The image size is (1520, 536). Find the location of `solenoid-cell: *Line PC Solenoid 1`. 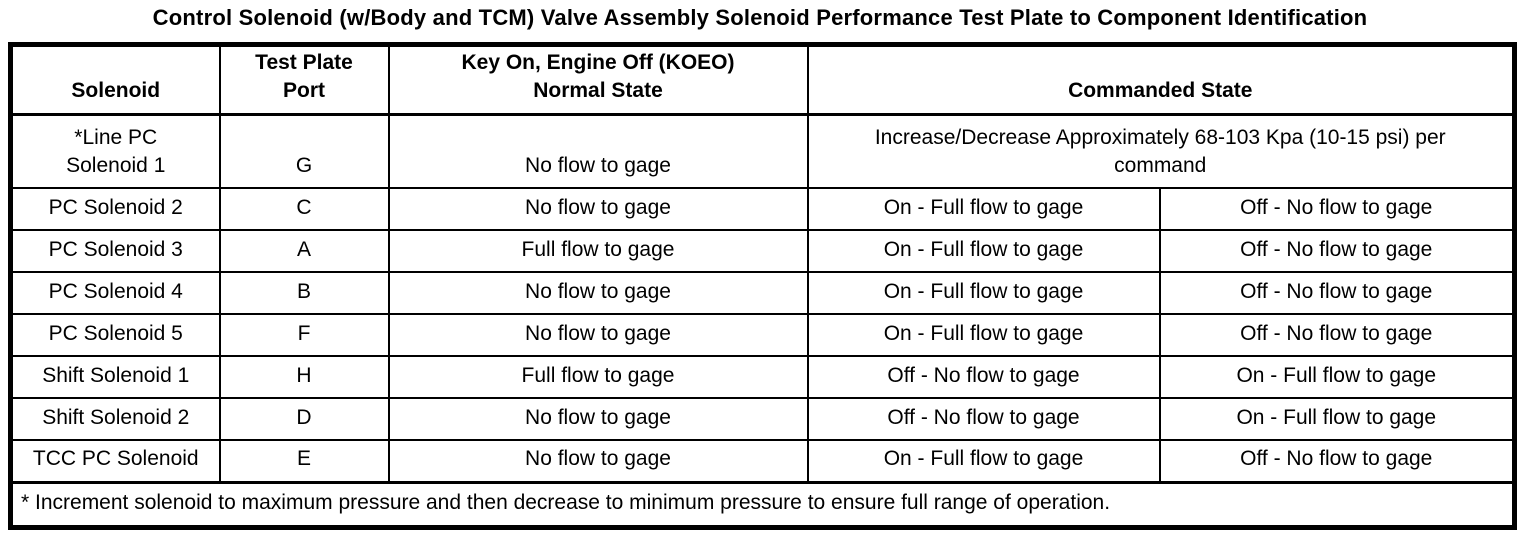

solenoid-cell: *Line PC Solenoid 1 is located at coordinates (115, 151).